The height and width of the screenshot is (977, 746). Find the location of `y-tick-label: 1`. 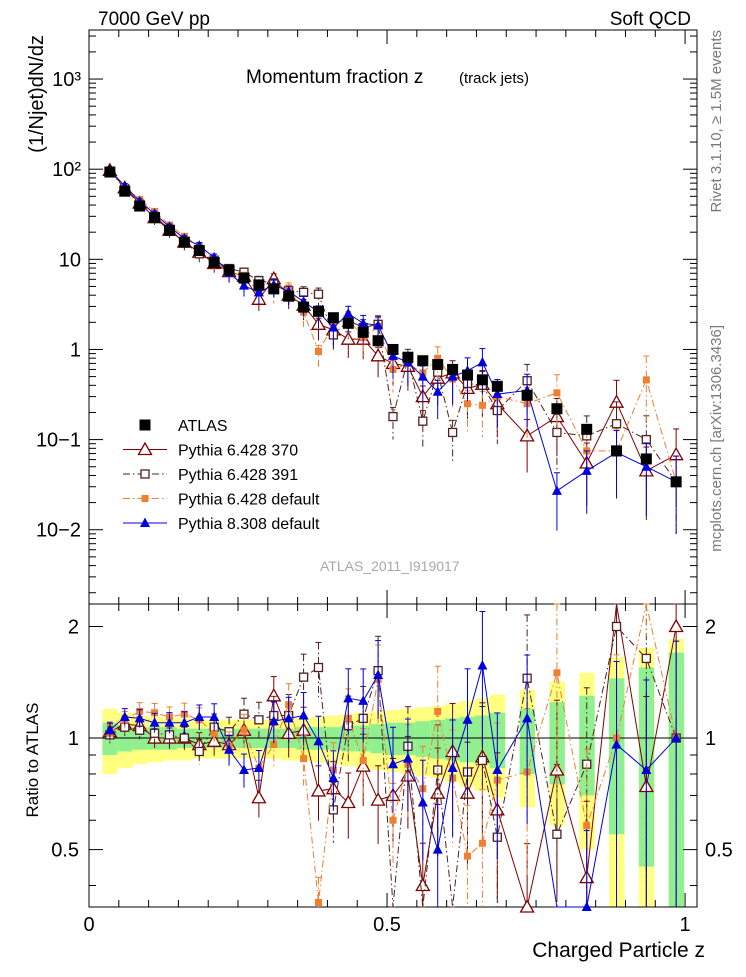

y-tick-label: 1 is located at coordinates (75, 350).